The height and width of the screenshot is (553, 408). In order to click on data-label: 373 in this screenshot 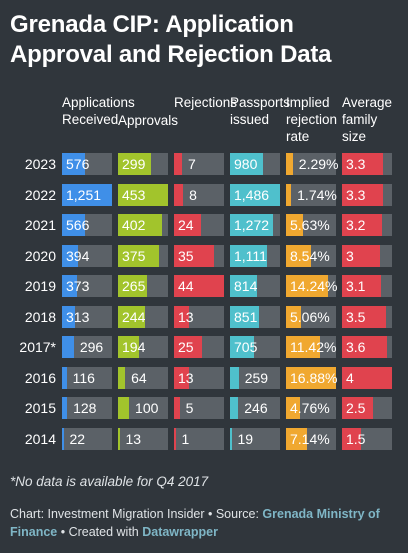, I will do `click(78, 286)`.